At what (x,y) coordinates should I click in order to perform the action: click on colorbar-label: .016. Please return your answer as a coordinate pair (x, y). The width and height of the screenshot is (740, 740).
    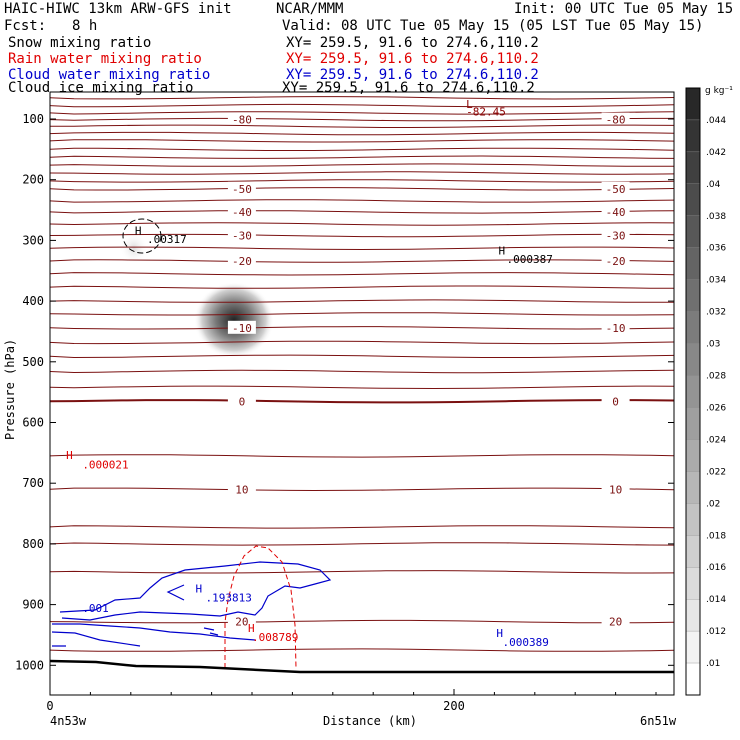
    Looking at the image, I should click on (716, 568).